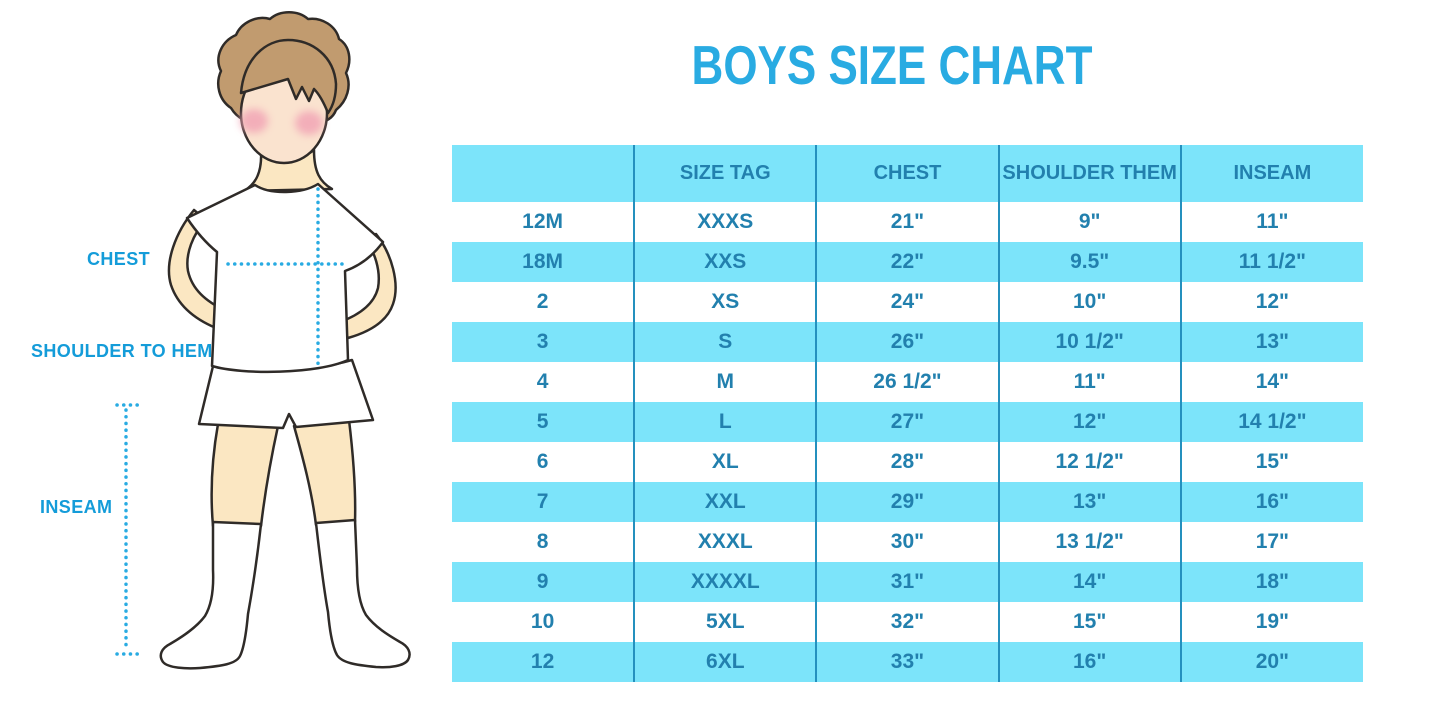 Image resolution: width=1445 pixels, height=723 pixels. Describe the element at coordinates (1089, 262) in the screenshot. I see `table-cell: 9.5"` at that location.